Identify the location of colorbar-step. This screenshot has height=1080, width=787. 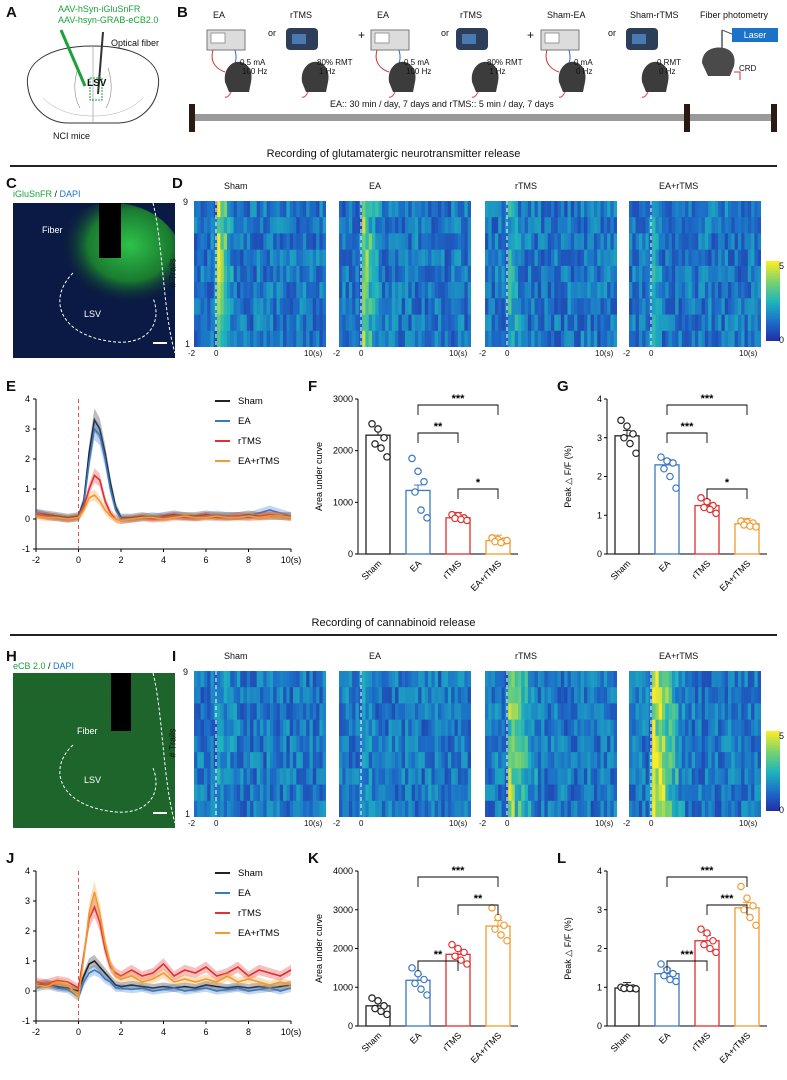
(773, 754).